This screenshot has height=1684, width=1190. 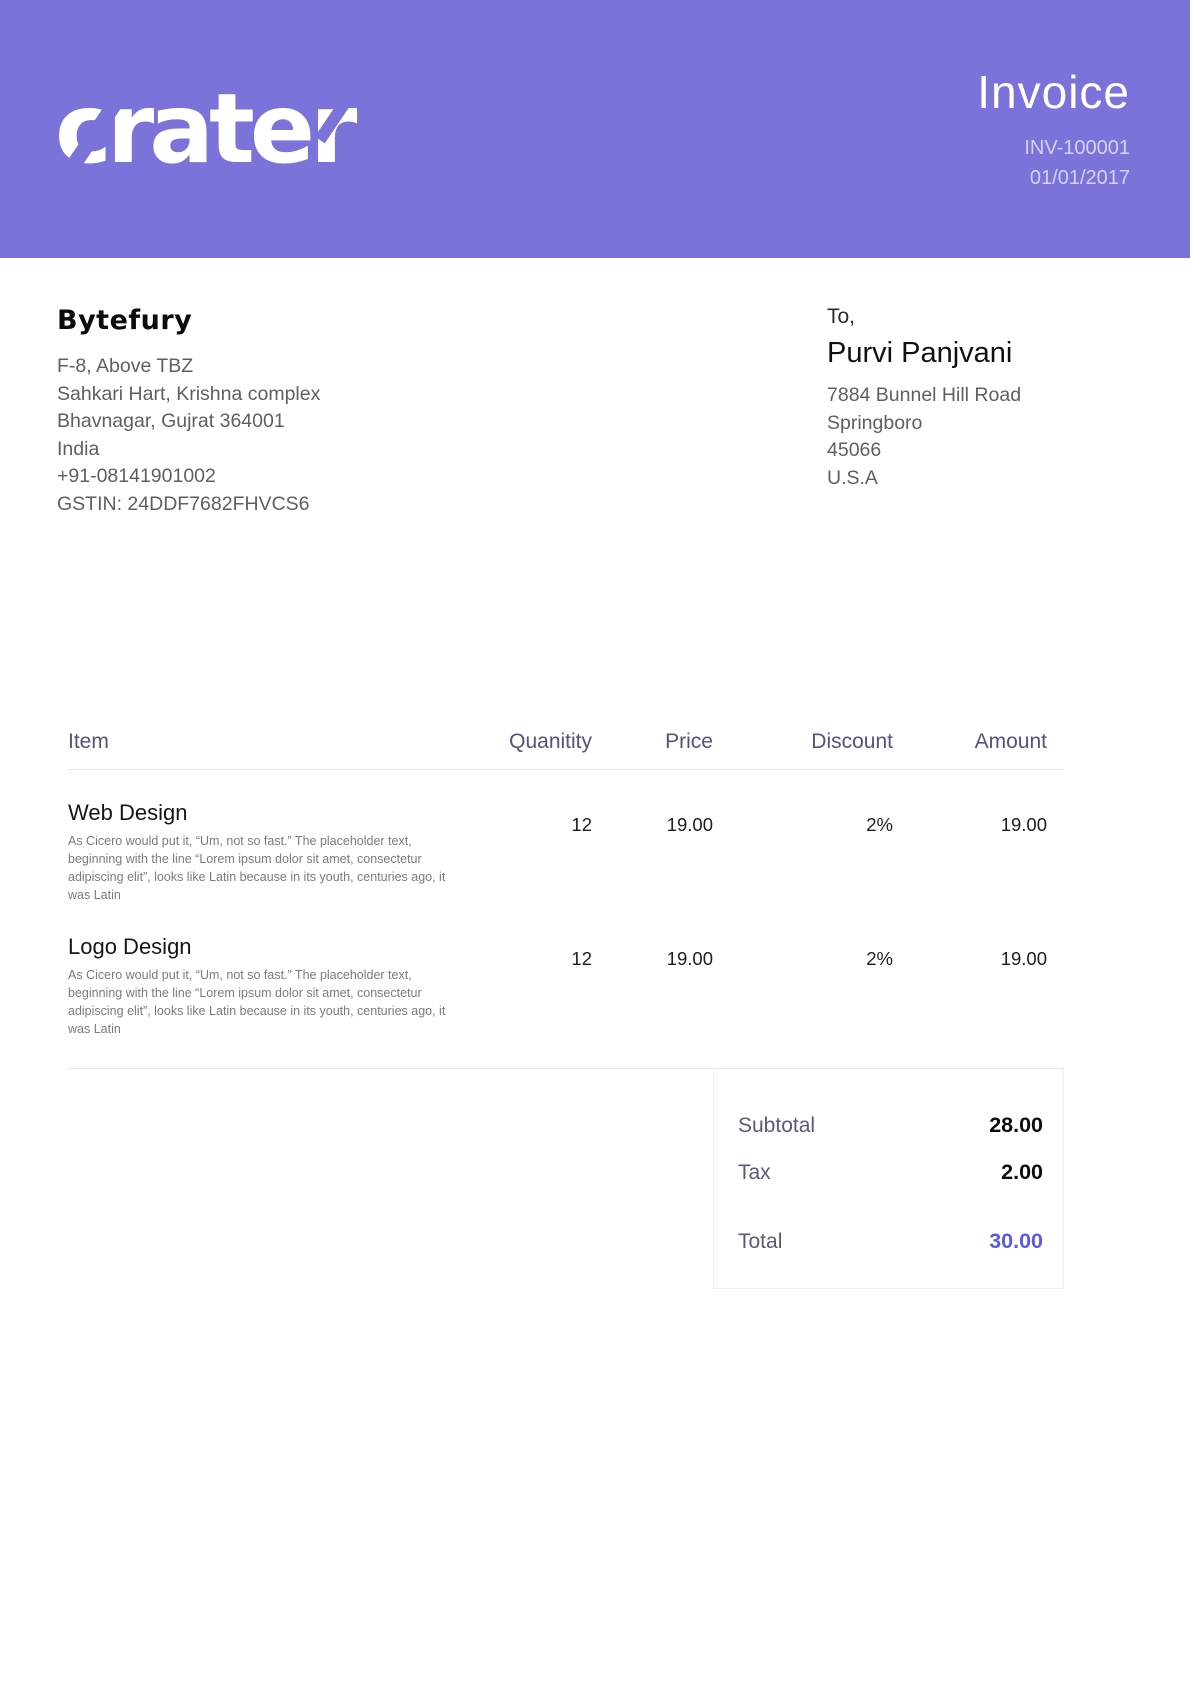 What do you see at coordinates (978, 750) in the screenshot?
I see `column-header-amount: Amount` at bounding box center [978, 750].